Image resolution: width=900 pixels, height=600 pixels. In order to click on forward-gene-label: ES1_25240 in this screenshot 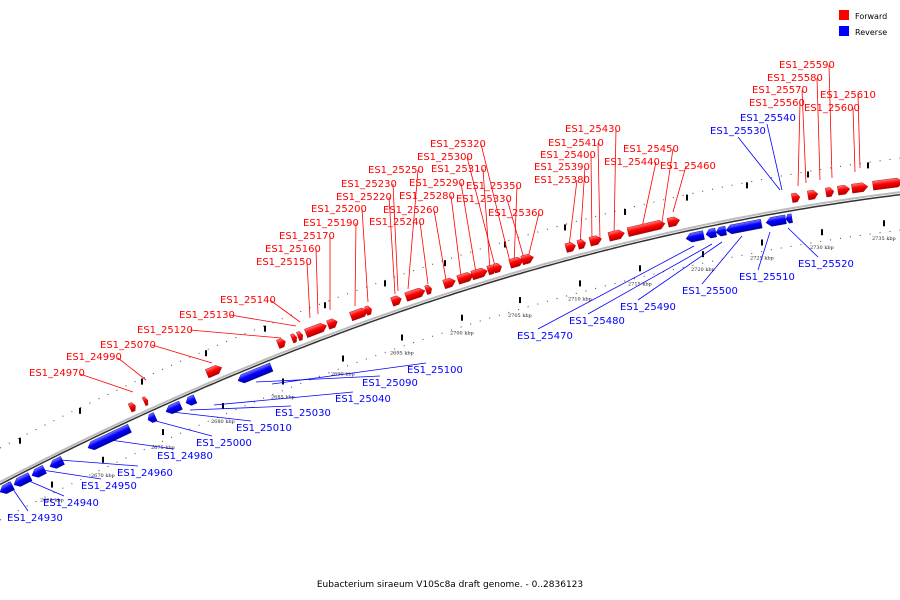, I will do `click(397, 222)`.